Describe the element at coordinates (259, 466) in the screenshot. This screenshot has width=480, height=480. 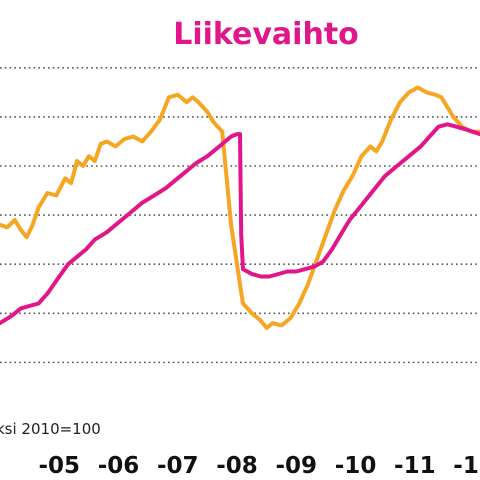
I see `x-axis-tick-labels: -05 -06 -07 -08 -09 -10 -11 -12` at that location.